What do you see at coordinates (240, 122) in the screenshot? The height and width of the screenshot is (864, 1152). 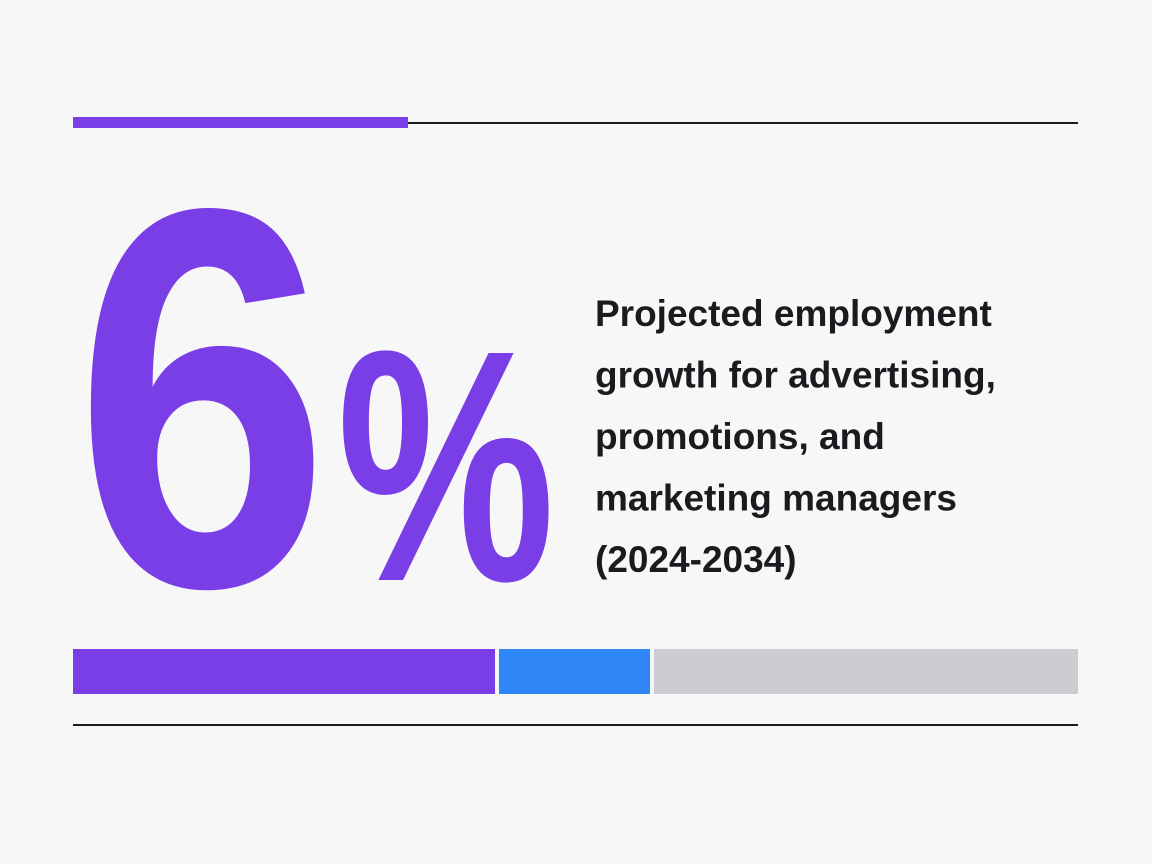 I see `top-accent` at bounding box center [240, 122].